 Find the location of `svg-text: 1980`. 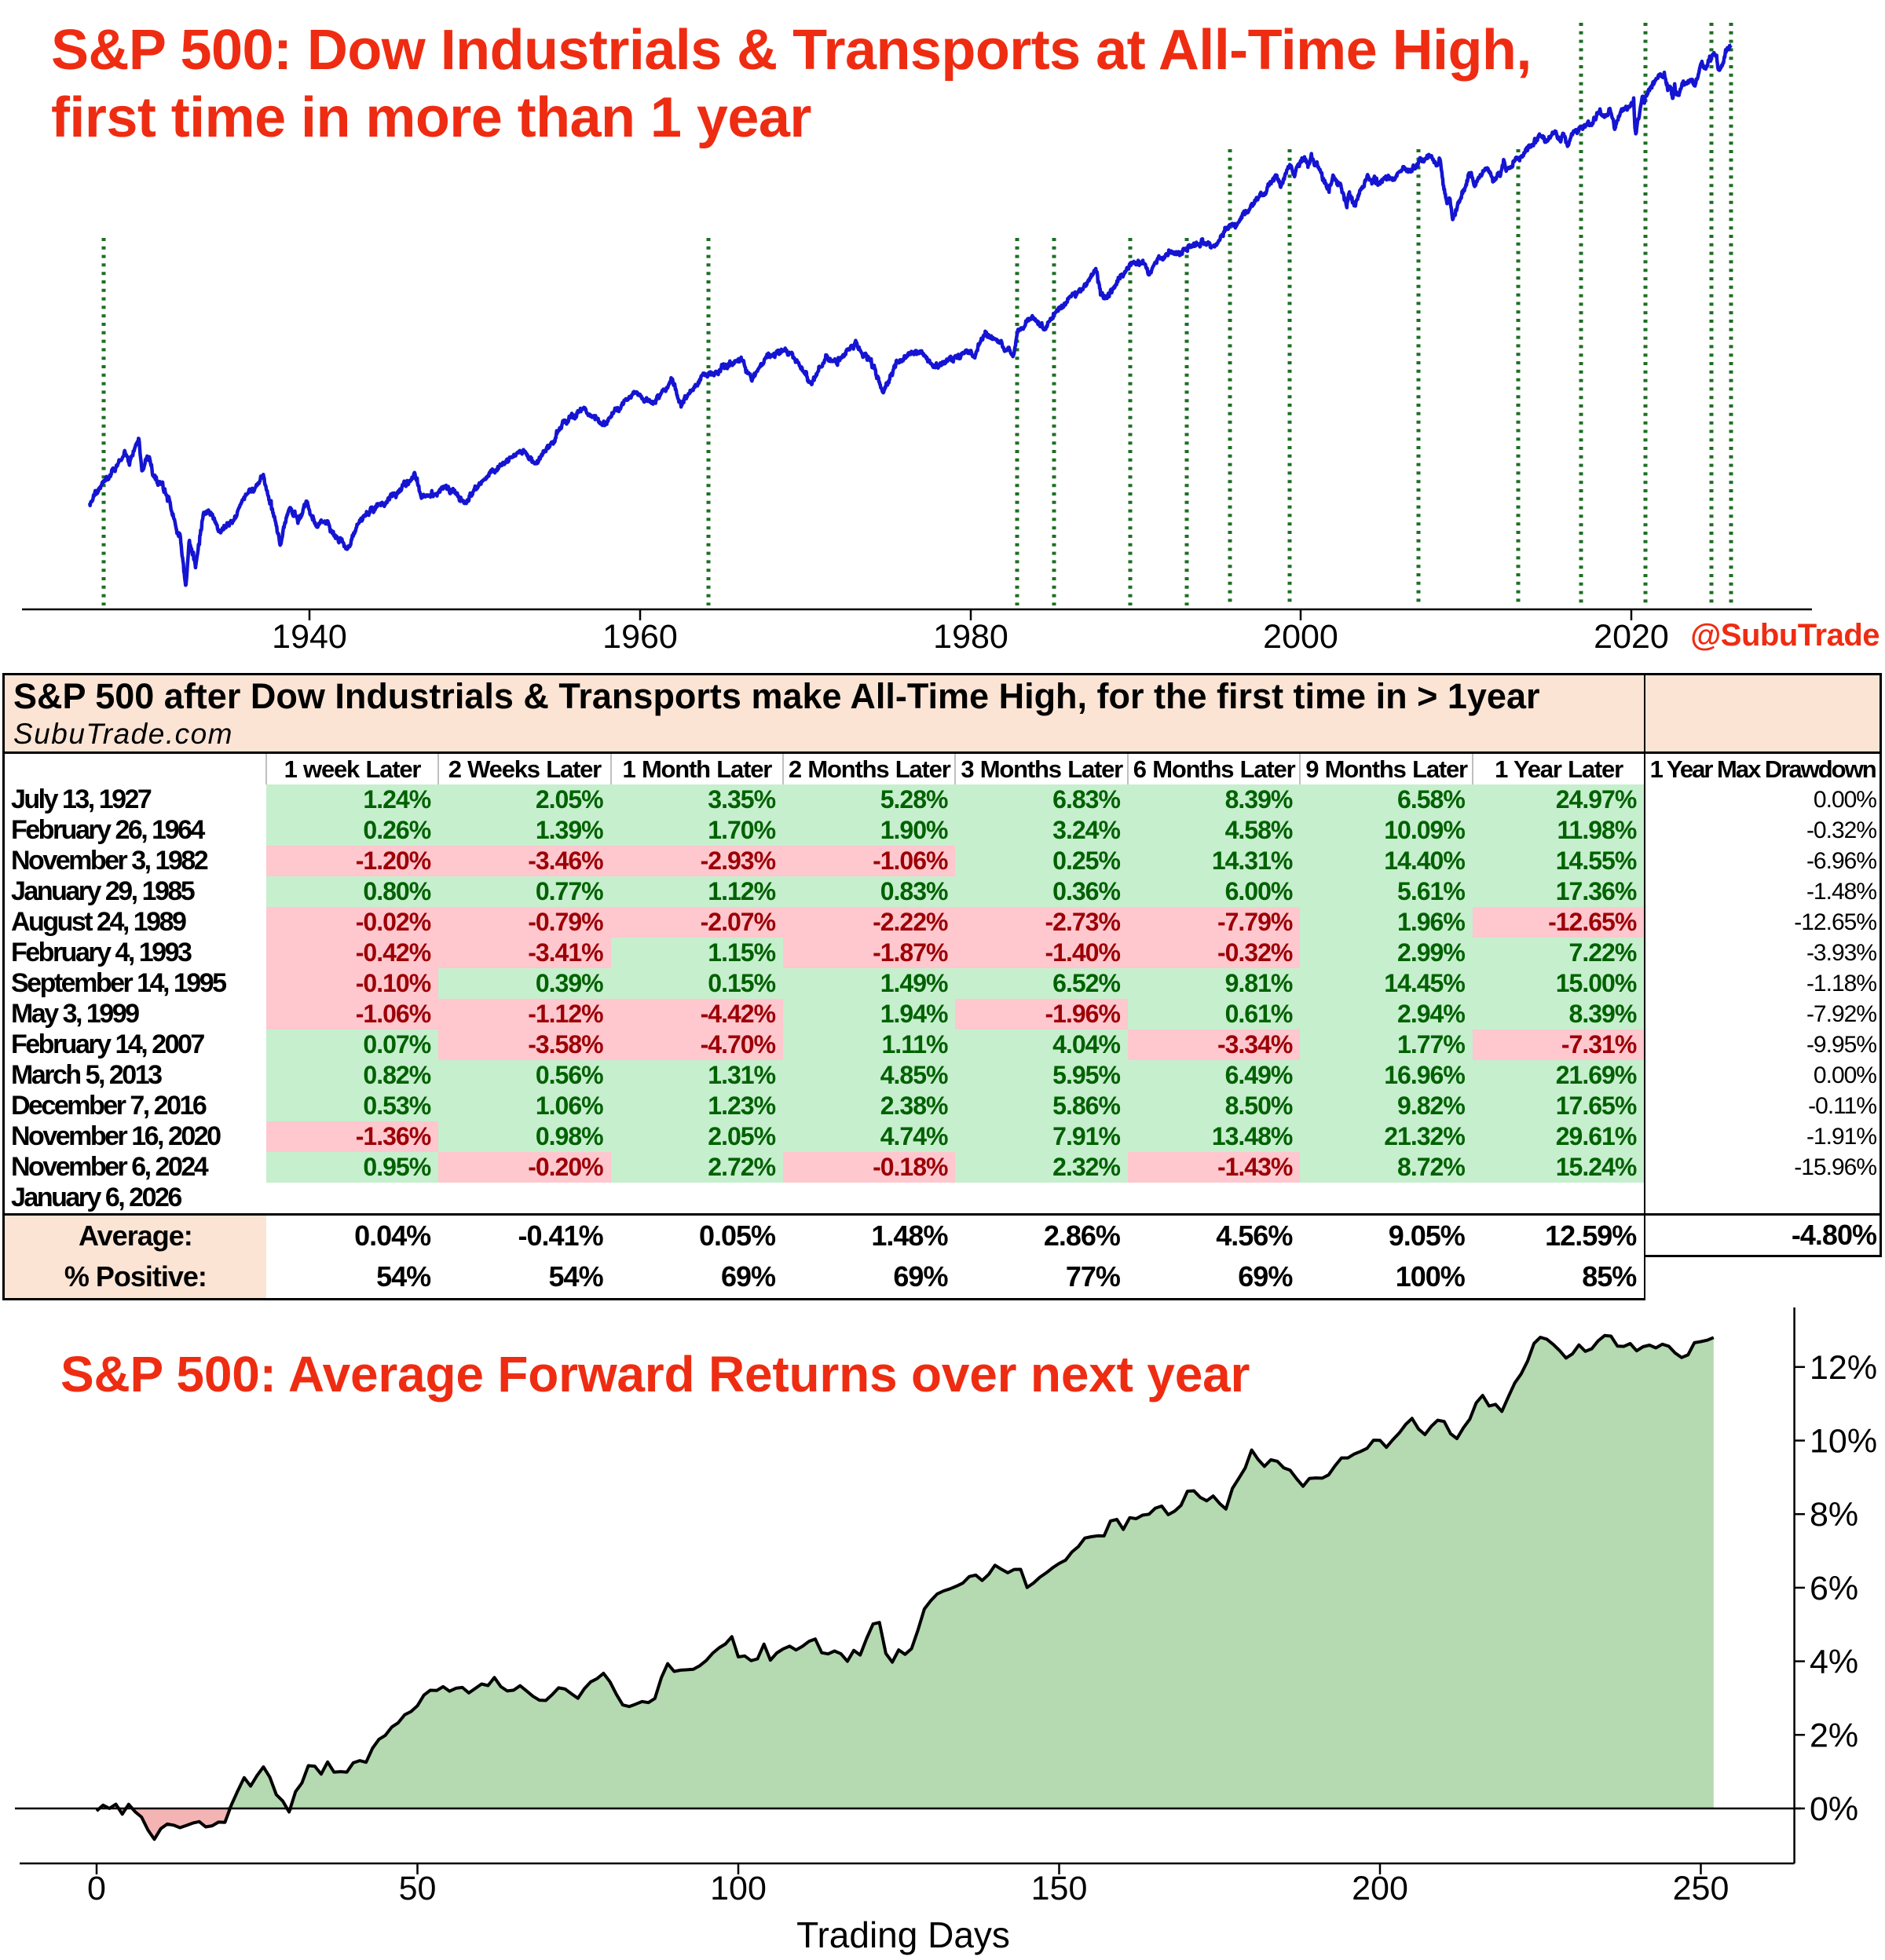

svg-text: 1980 is located at coordinates (970, 637).